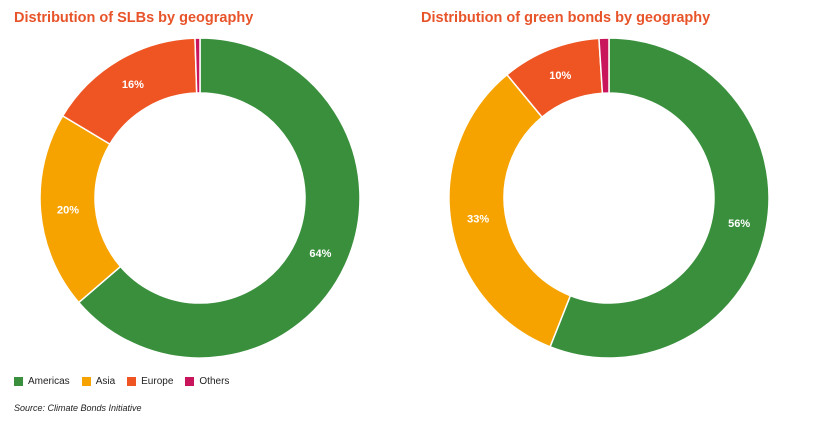 The width and height of the screenshot is (830, 422). What do you see at coordinates (606, 106) in the screenshot?
I see `slice-label-others-chart2: 1%` at bounding box center [606, 106].